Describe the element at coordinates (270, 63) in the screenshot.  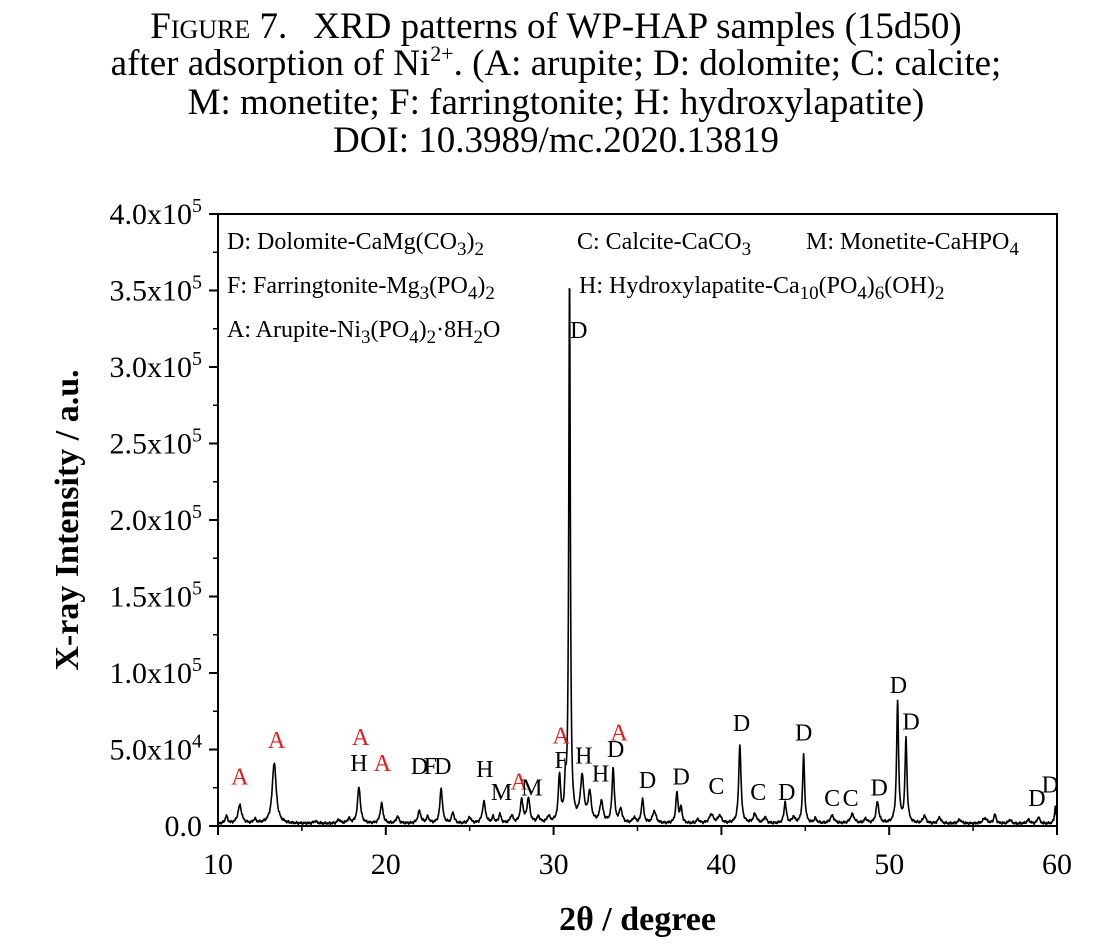
I see `caption-text: after adsorption of Ni` at that location.